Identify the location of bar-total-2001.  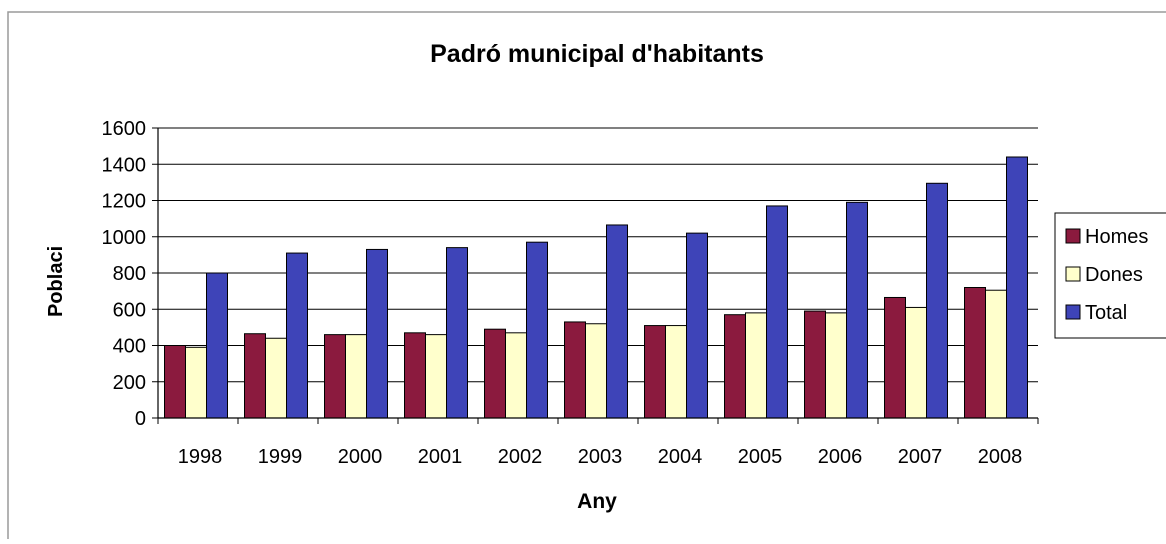
(457, 333).